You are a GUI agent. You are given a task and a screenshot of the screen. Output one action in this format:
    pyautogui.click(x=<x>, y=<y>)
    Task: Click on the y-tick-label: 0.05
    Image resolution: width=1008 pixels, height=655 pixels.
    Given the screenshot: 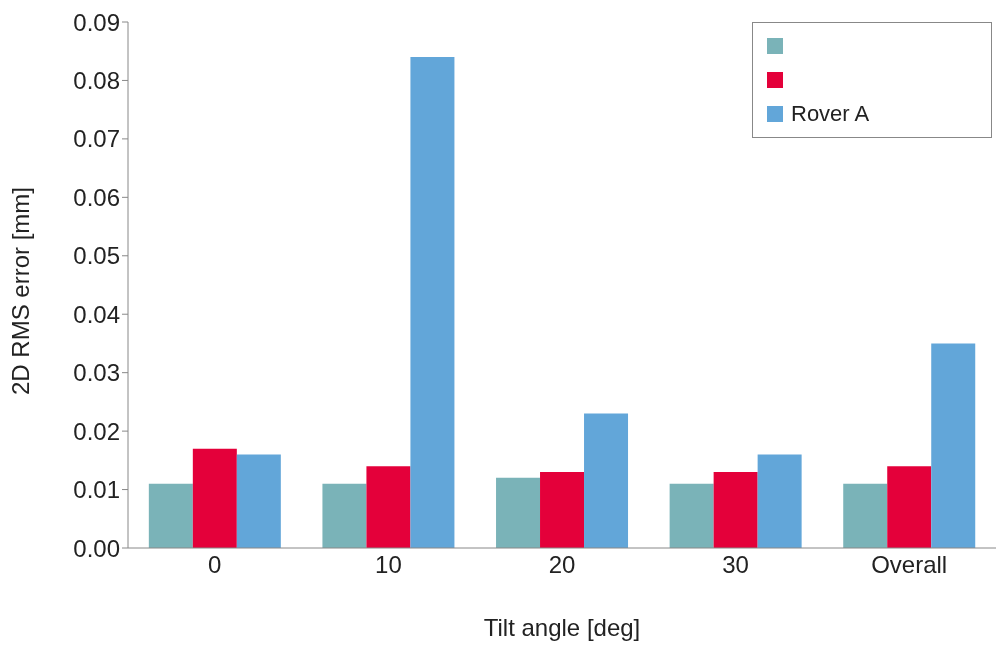 What is the action you would take?
    pyautogui.click(x=96, y=256)
    